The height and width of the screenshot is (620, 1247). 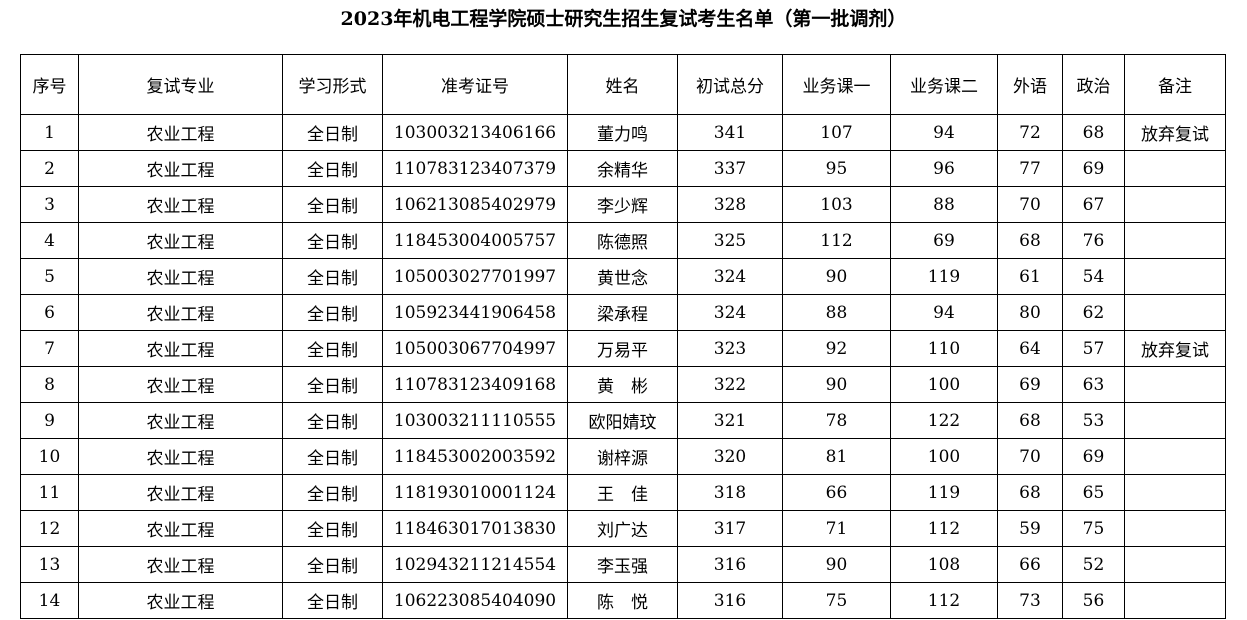 What do you see at coordinates (622, 420) in the screenshot?
I see `cell-name: 欧阳婧玟` at bounding box center [622, 420].